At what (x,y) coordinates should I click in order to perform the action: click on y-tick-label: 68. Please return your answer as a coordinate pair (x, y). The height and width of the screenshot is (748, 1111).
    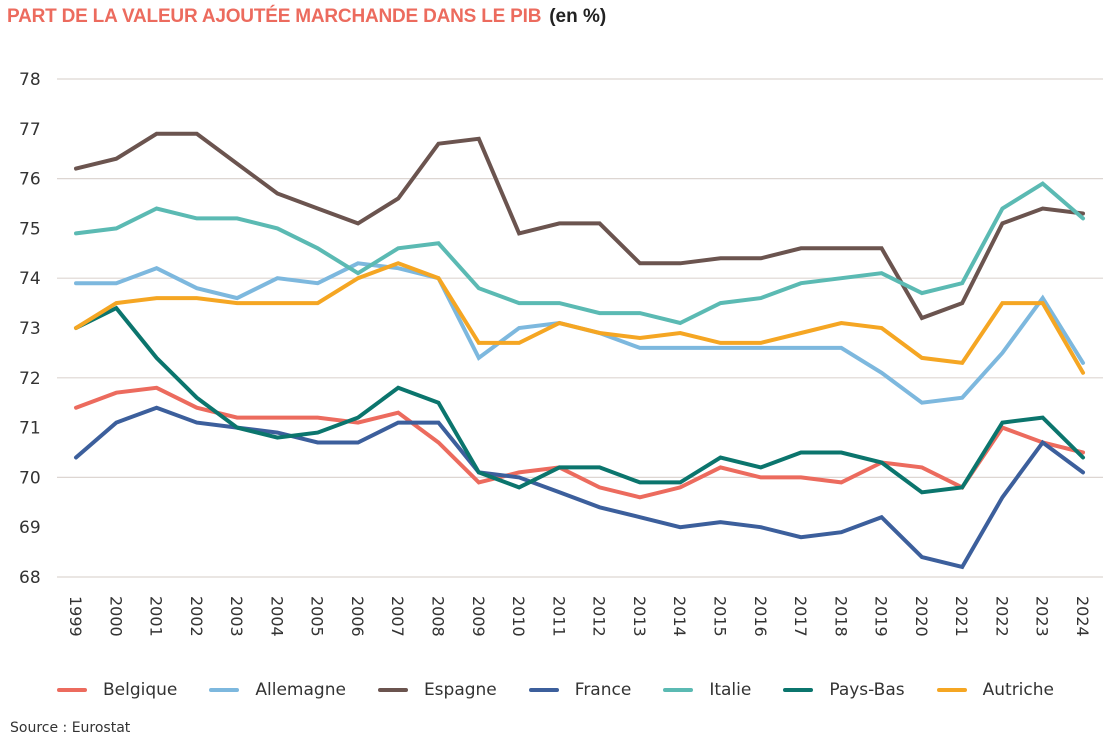
    Looking at the image, I should click on (30, 578).